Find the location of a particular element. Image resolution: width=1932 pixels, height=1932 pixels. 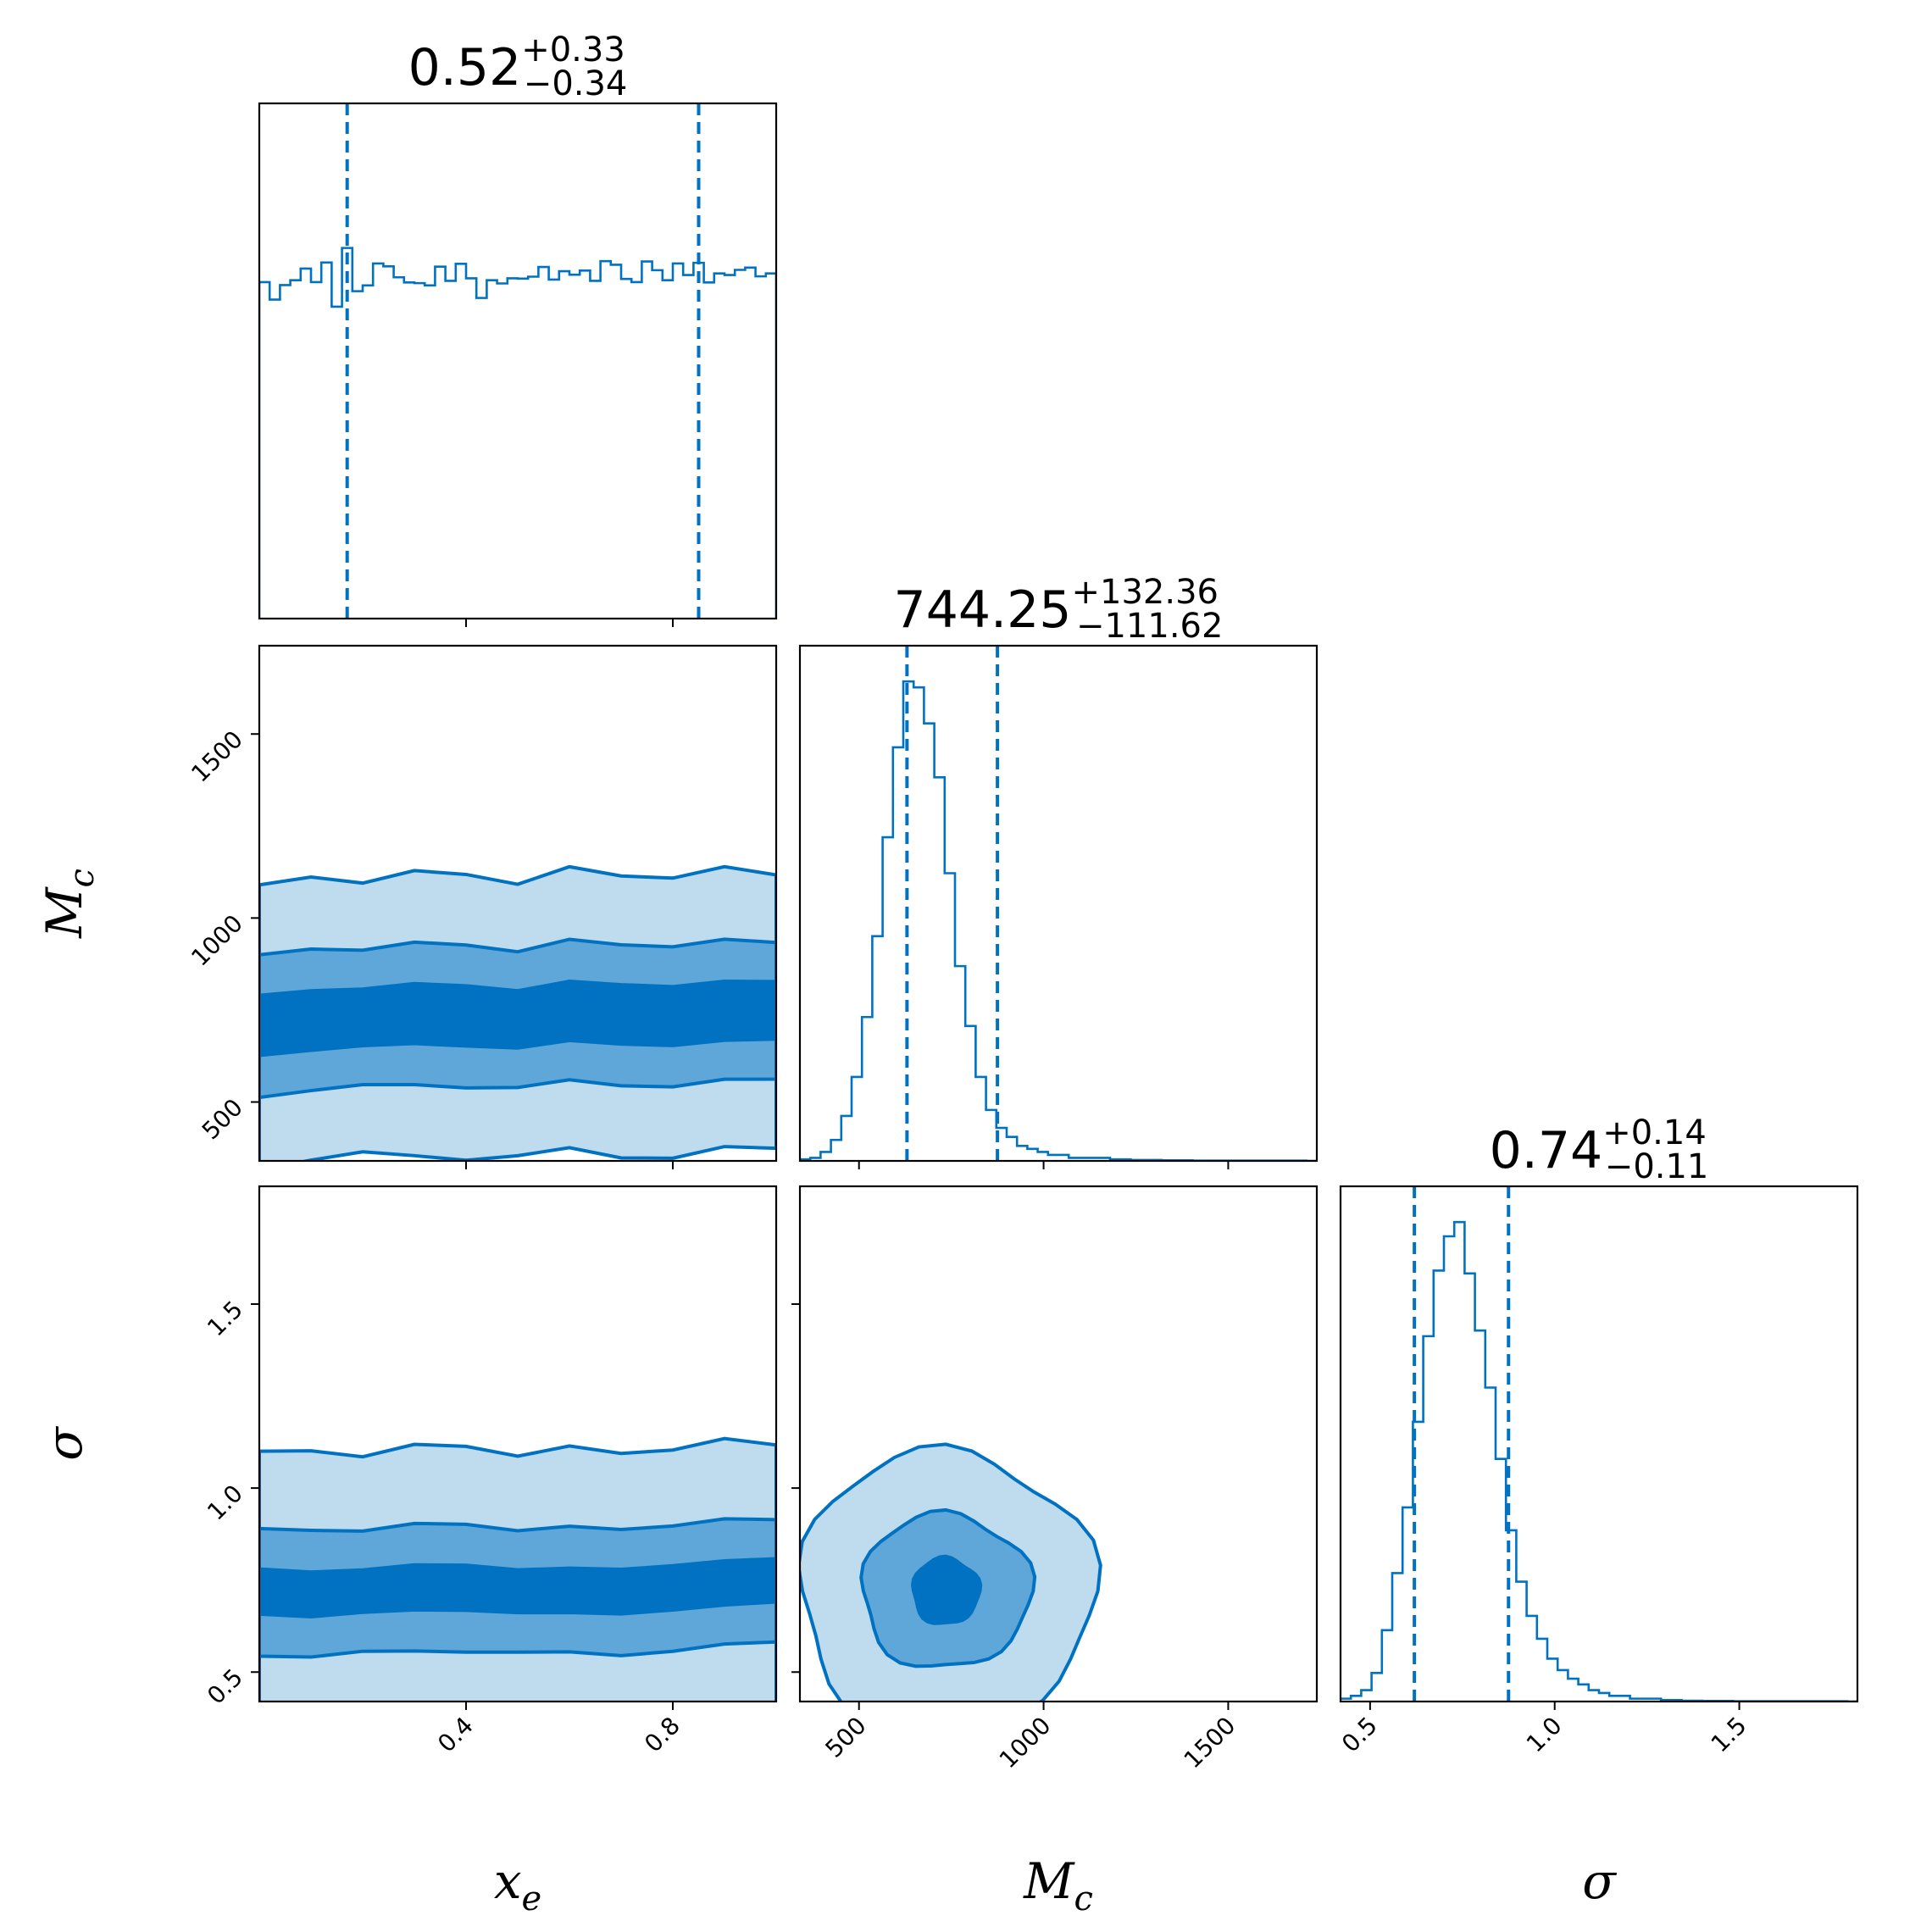

y-axis-title-sigma: σ is located at coordinates (64, 1443).